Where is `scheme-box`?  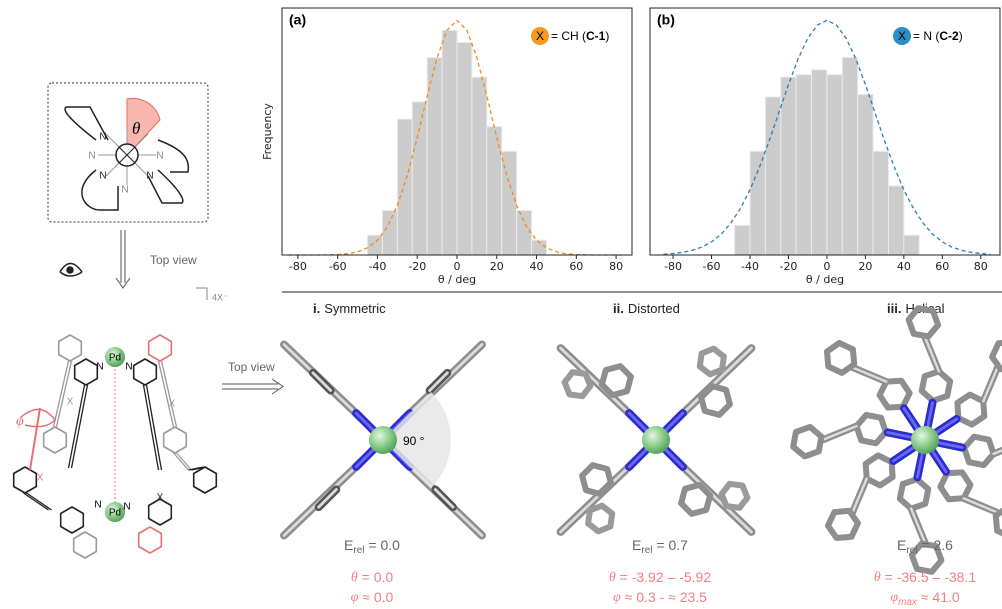
scheme-box is located at coordinates (128, 152).